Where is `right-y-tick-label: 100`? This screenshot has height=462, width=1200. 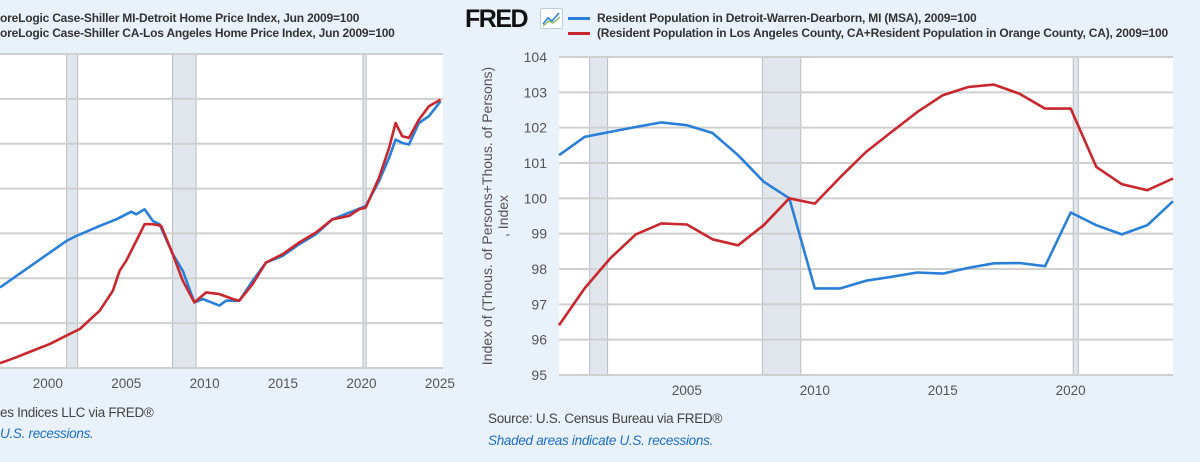 right-y-tick-label: 100 is located at coordinates (536, 198).